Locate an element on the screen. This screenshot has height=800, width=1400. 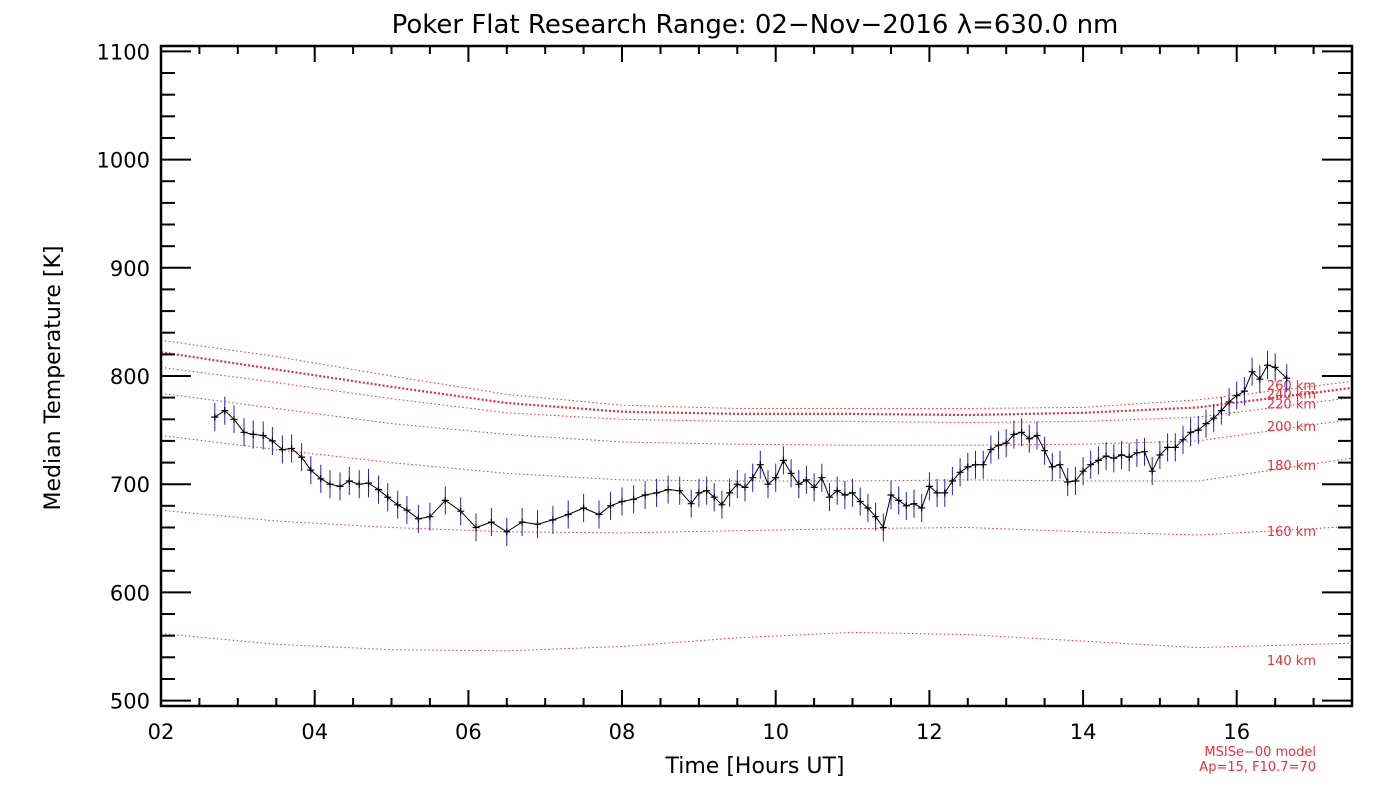
model-curve-label: 180 km is located at coordinates (1291, 466).